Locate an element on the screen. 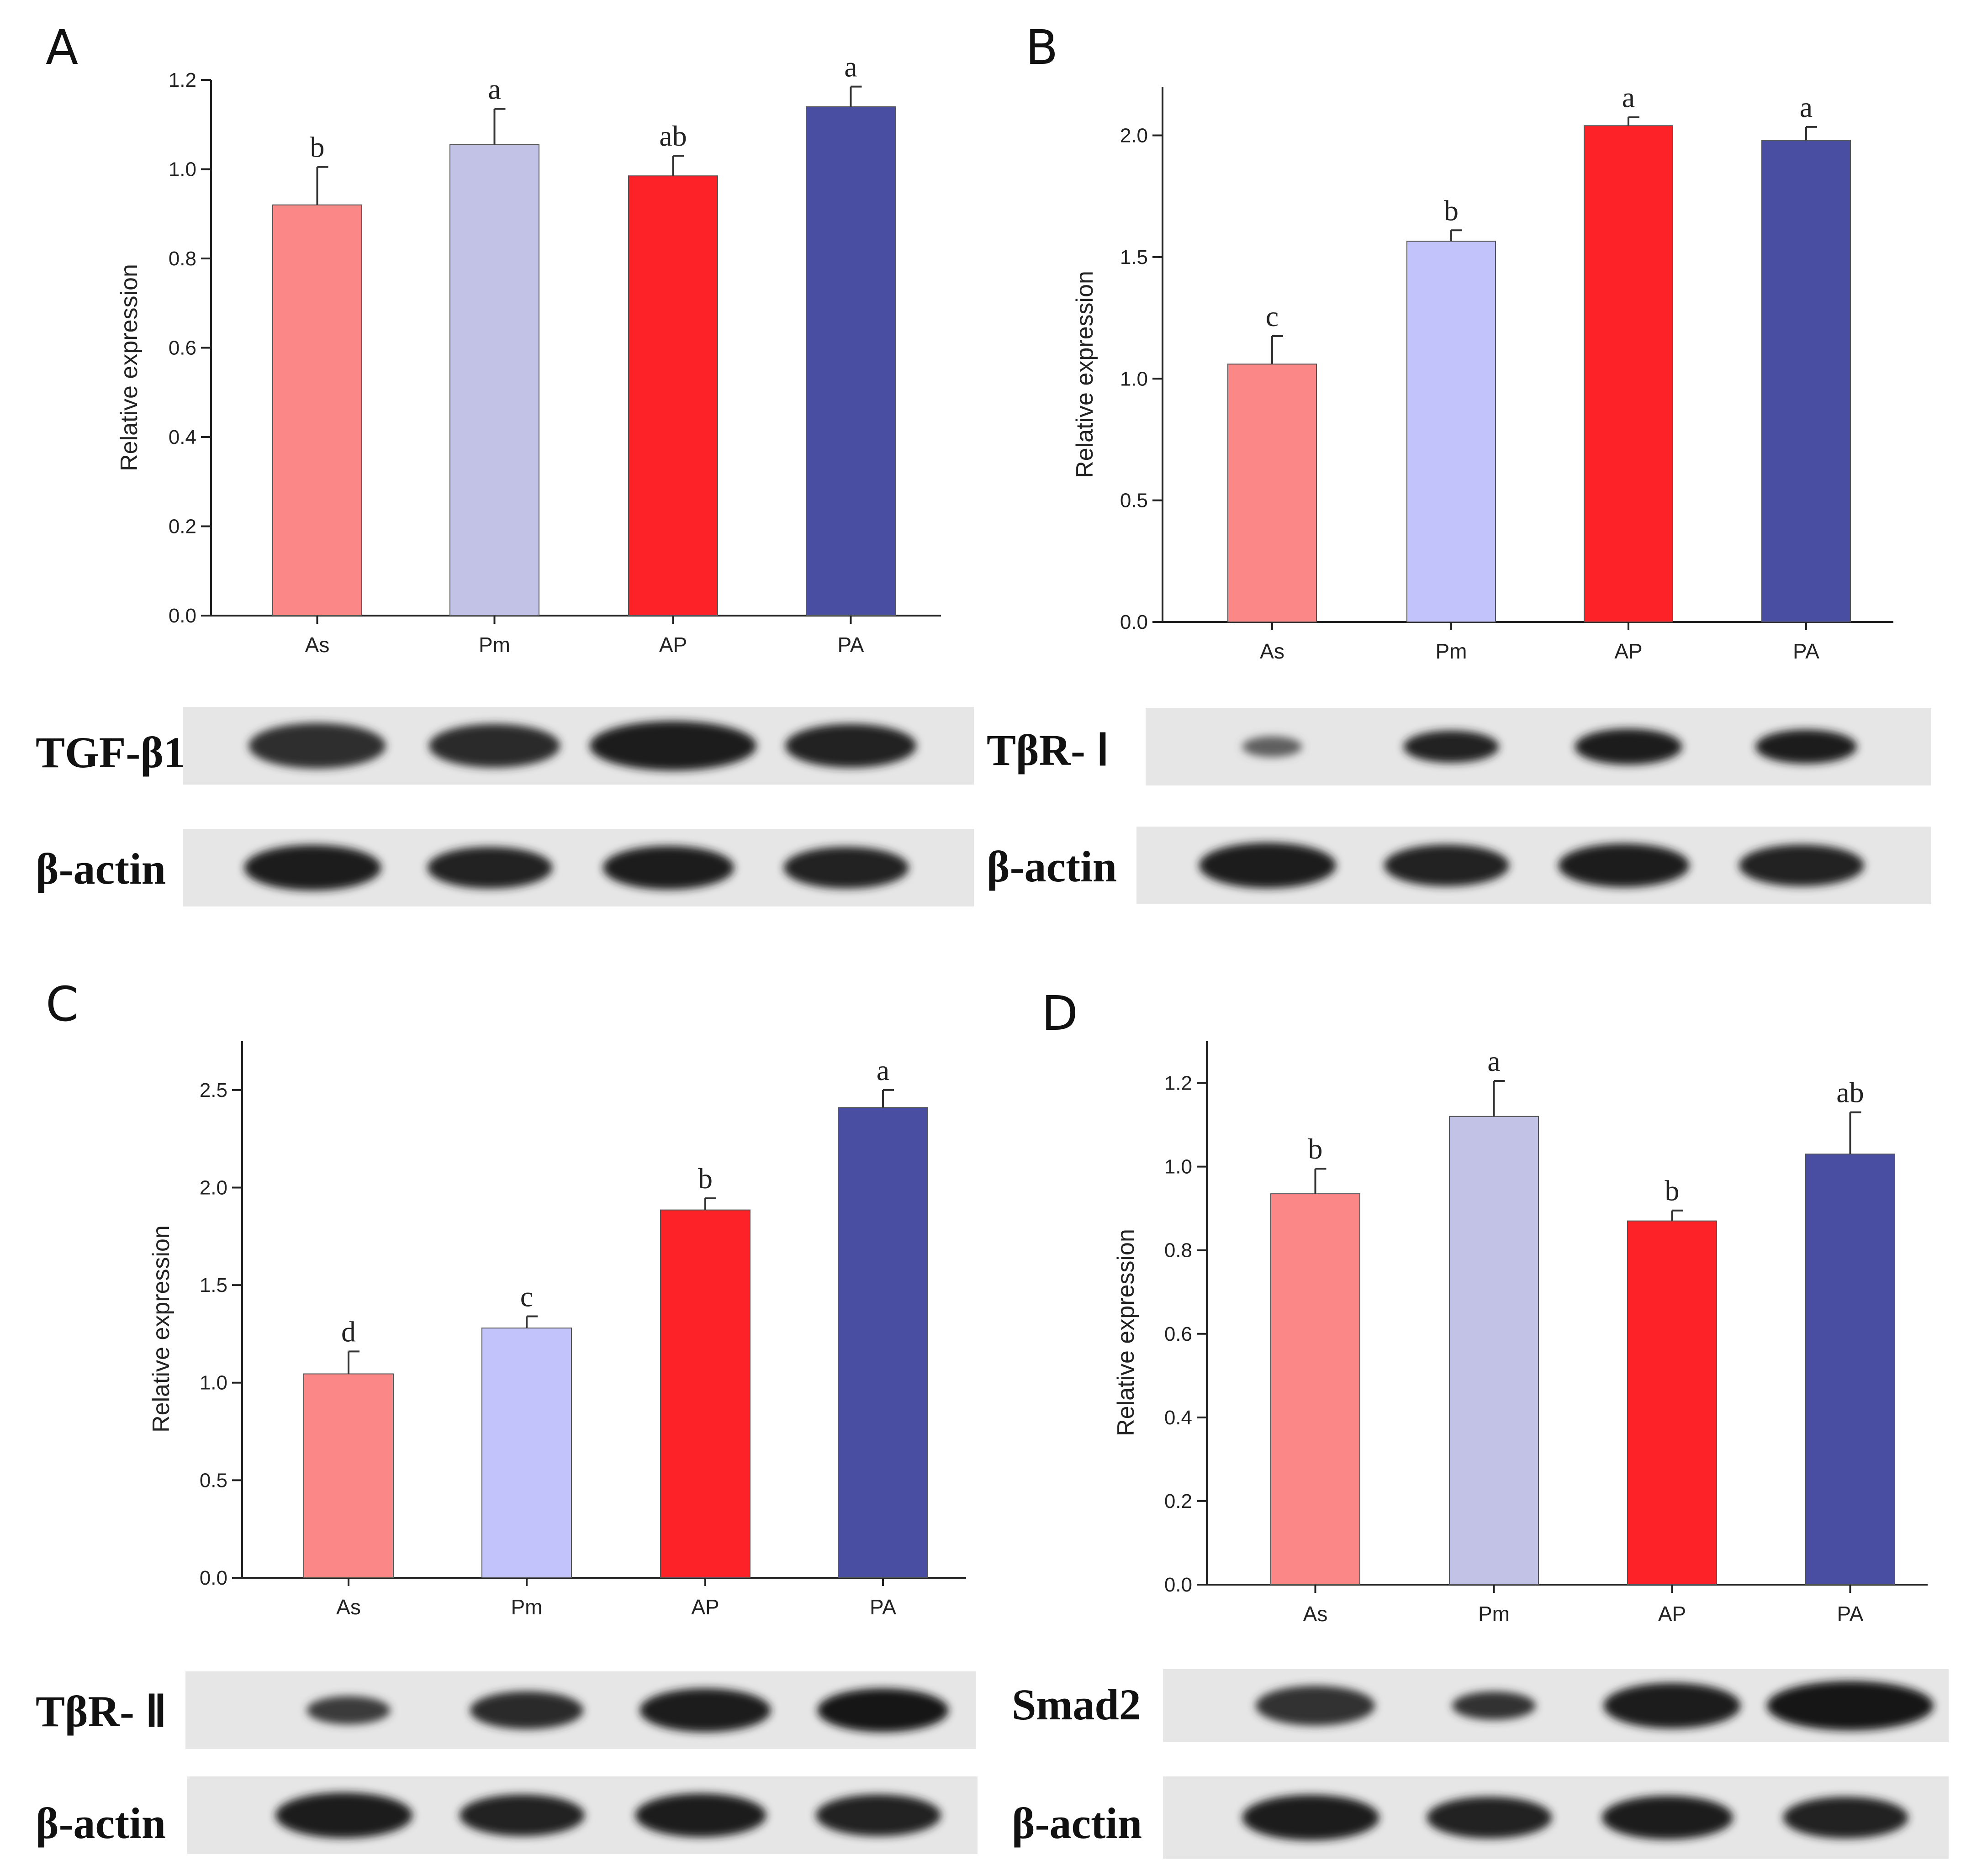 This screenshot has height=1876, width=1966. y-tick-label: 0.5 is located at coordinates (213, 1480).